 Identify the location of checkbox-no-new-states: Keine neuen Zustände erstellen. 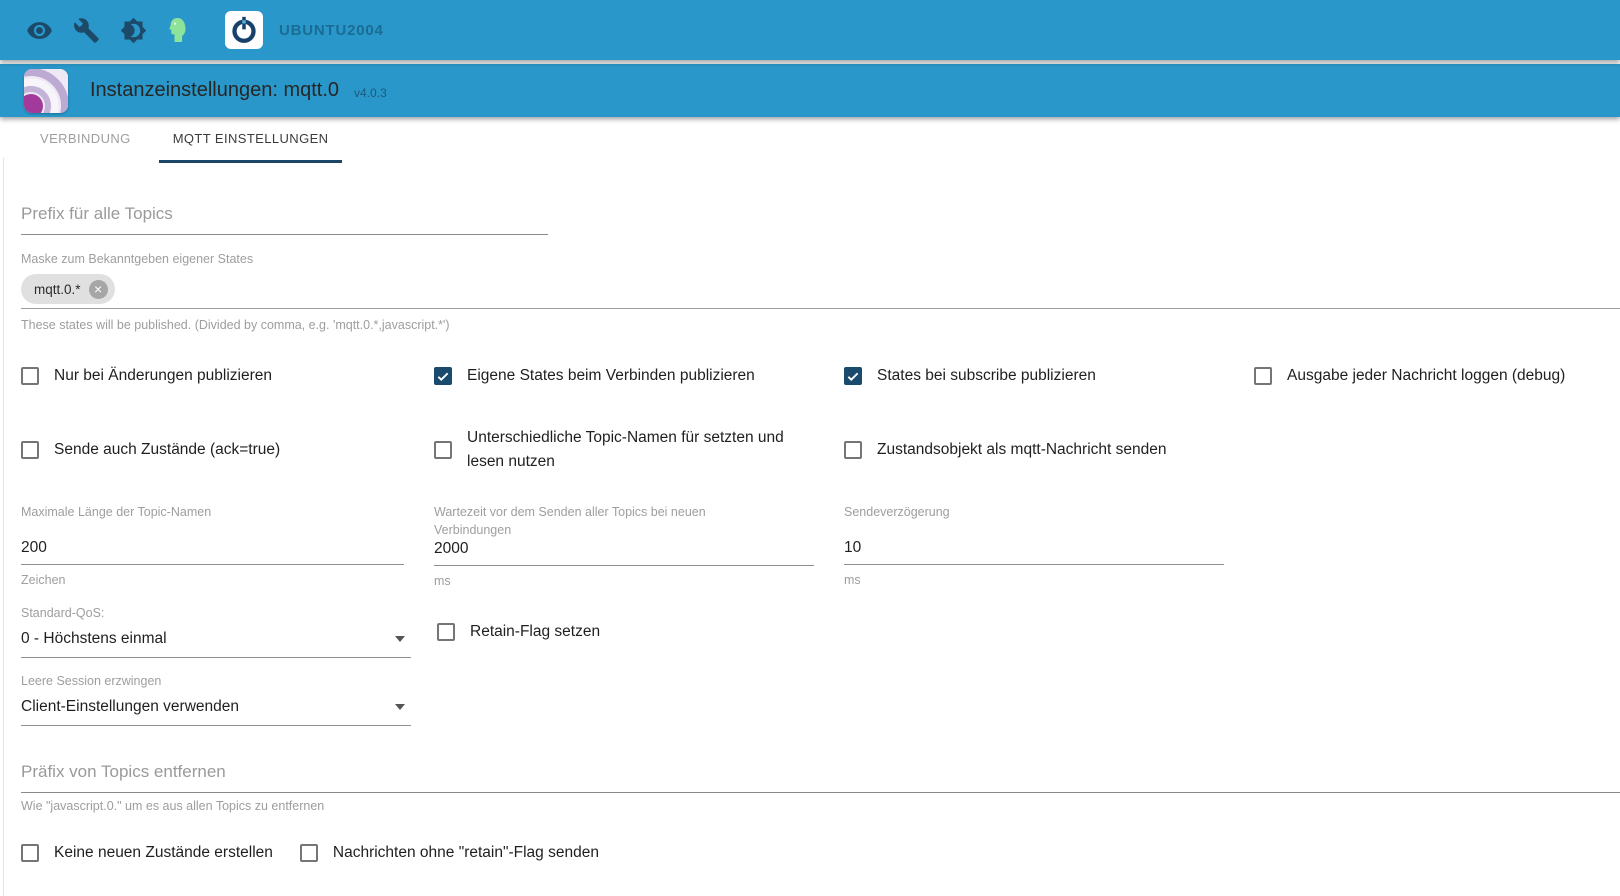
(147, 853).